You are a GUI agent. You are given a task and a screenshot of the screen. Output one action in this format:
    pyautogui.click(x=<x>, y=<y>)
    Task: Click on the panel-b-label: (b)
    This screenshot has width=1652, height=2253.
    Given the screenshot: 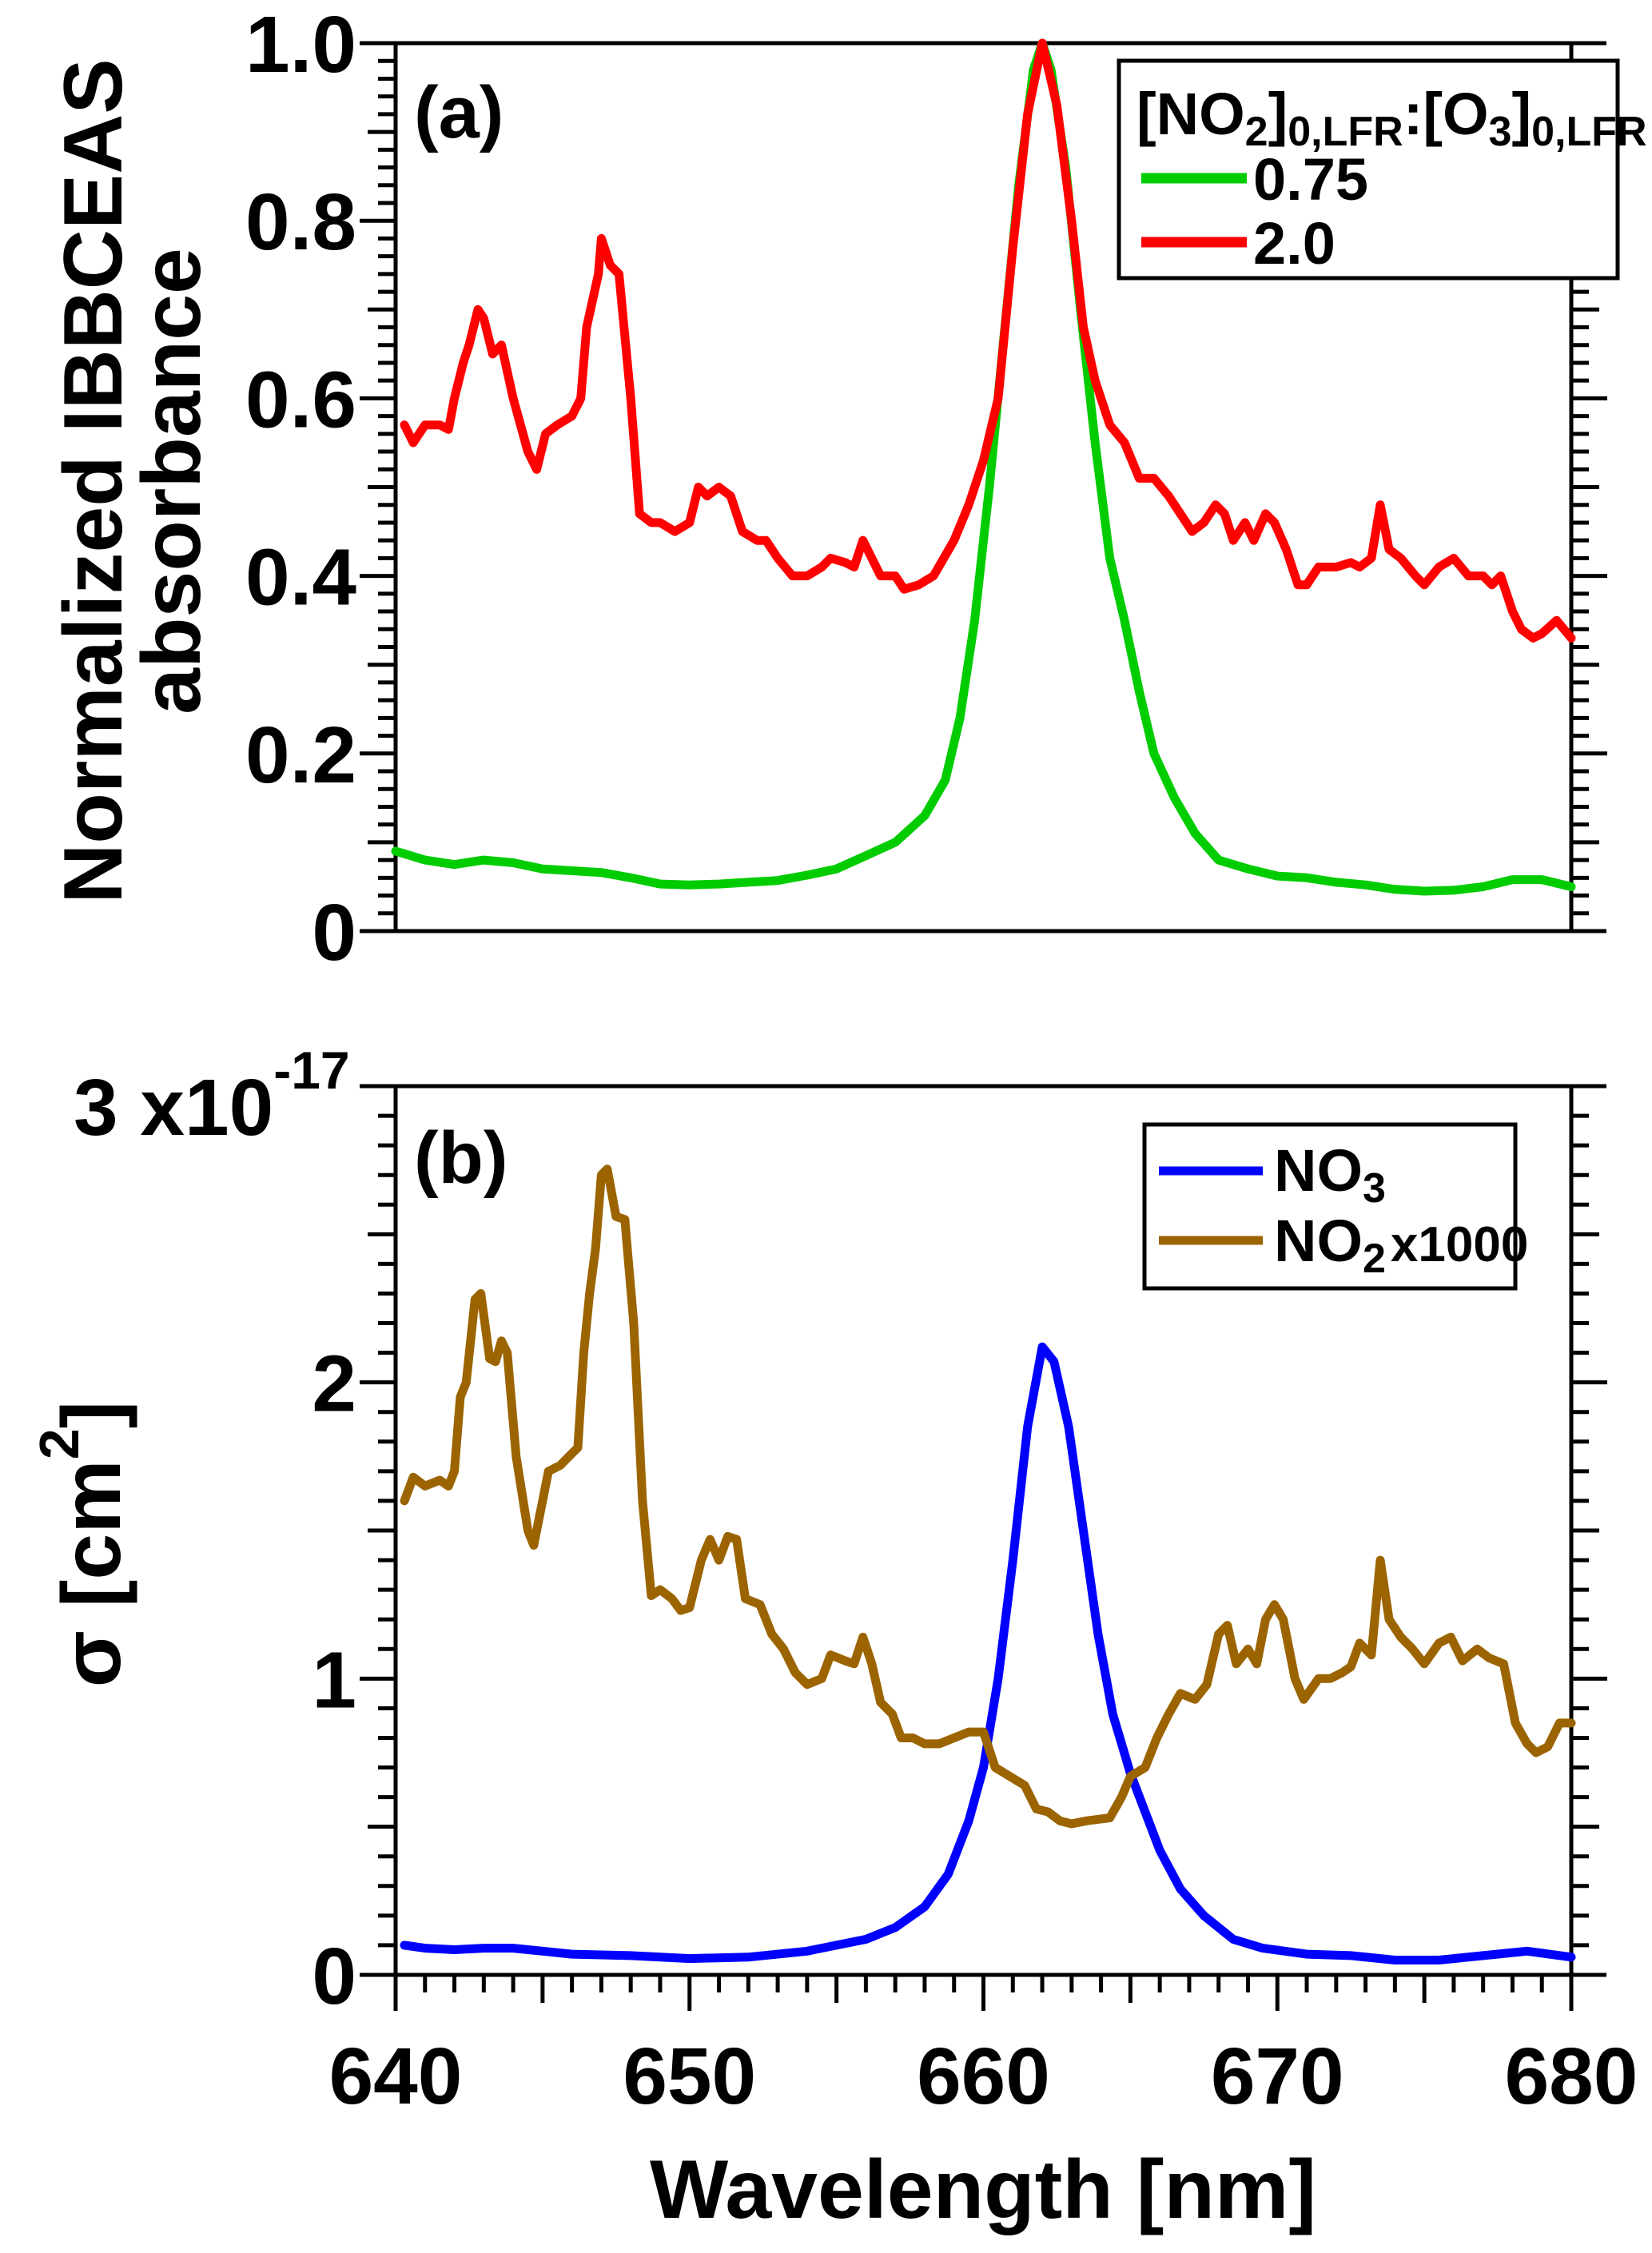 What is the action you would take?
    pyautogui.click(x=461, y=1158)
    